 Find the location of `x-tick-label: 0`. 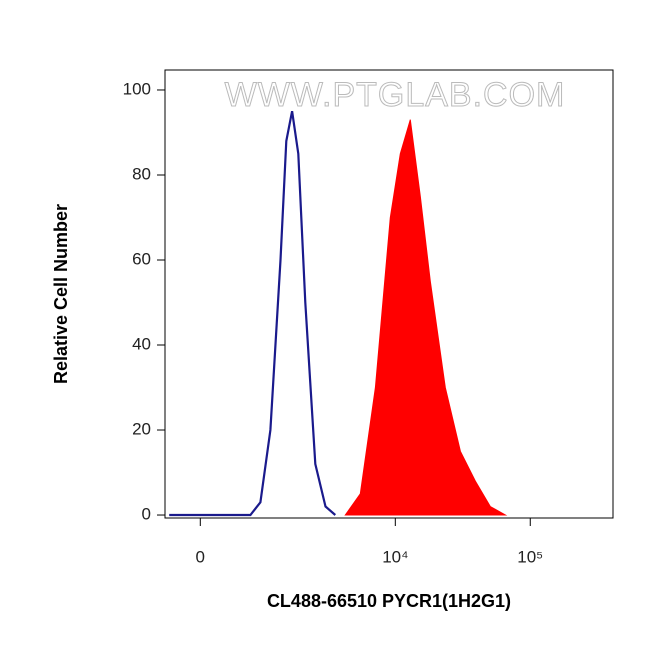

x-tick-label: 0 is located at coordinates (200, 556).